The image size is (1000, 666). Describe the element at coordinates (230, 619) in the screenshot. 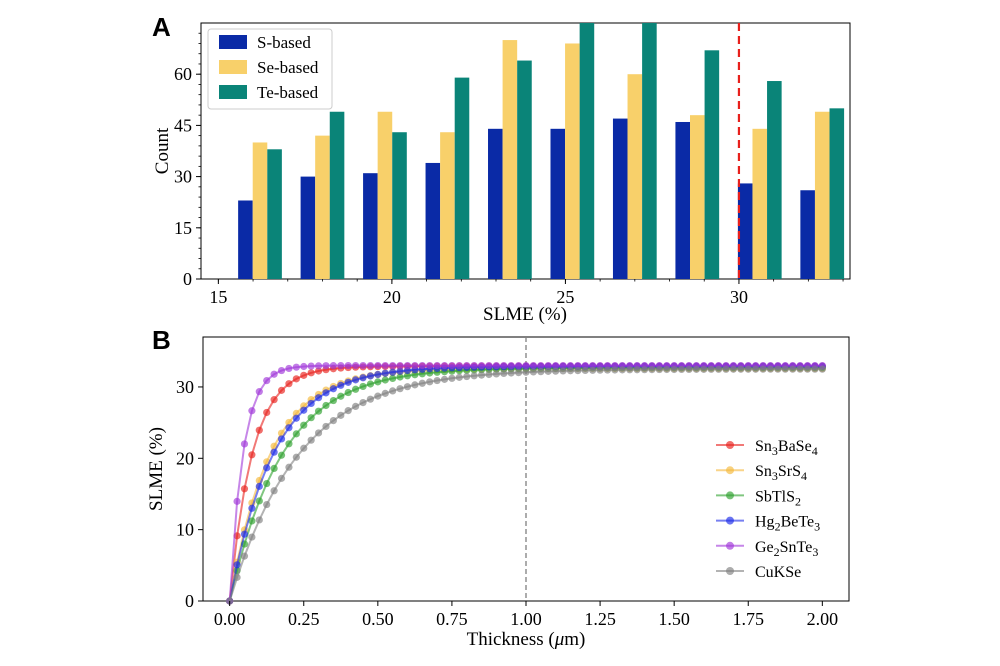

I see `b-xtick-label: 0.00` at that location.